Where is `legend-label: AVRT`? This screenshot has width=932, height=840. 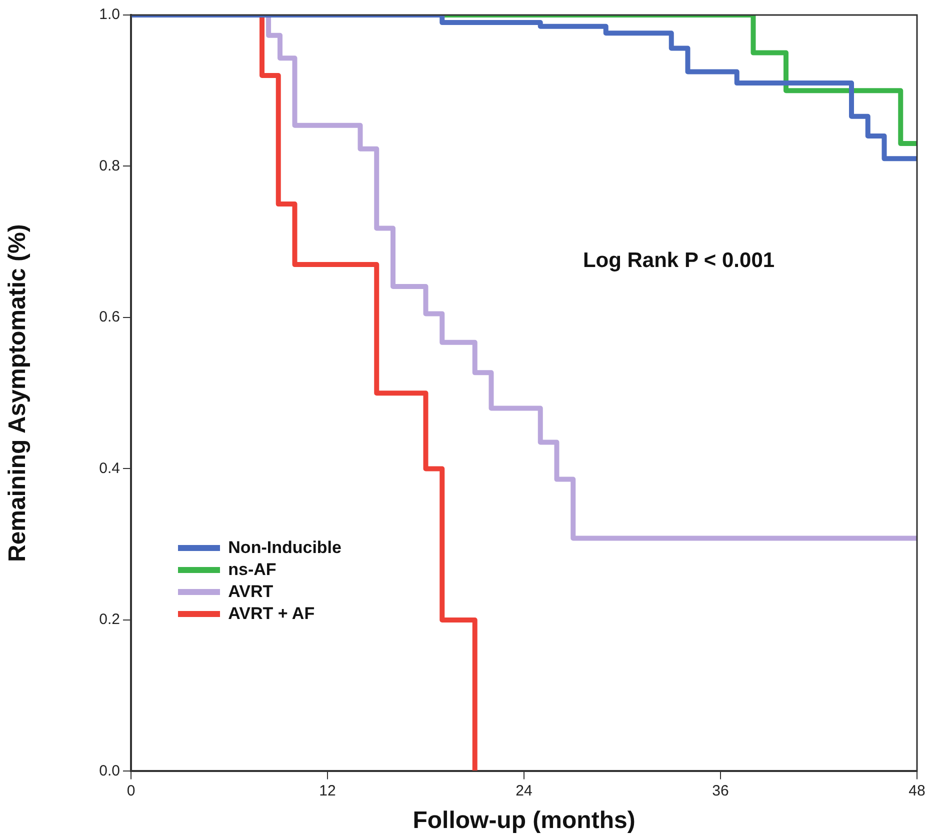 legend-label: AVRT is located at coordinates (251, 592).